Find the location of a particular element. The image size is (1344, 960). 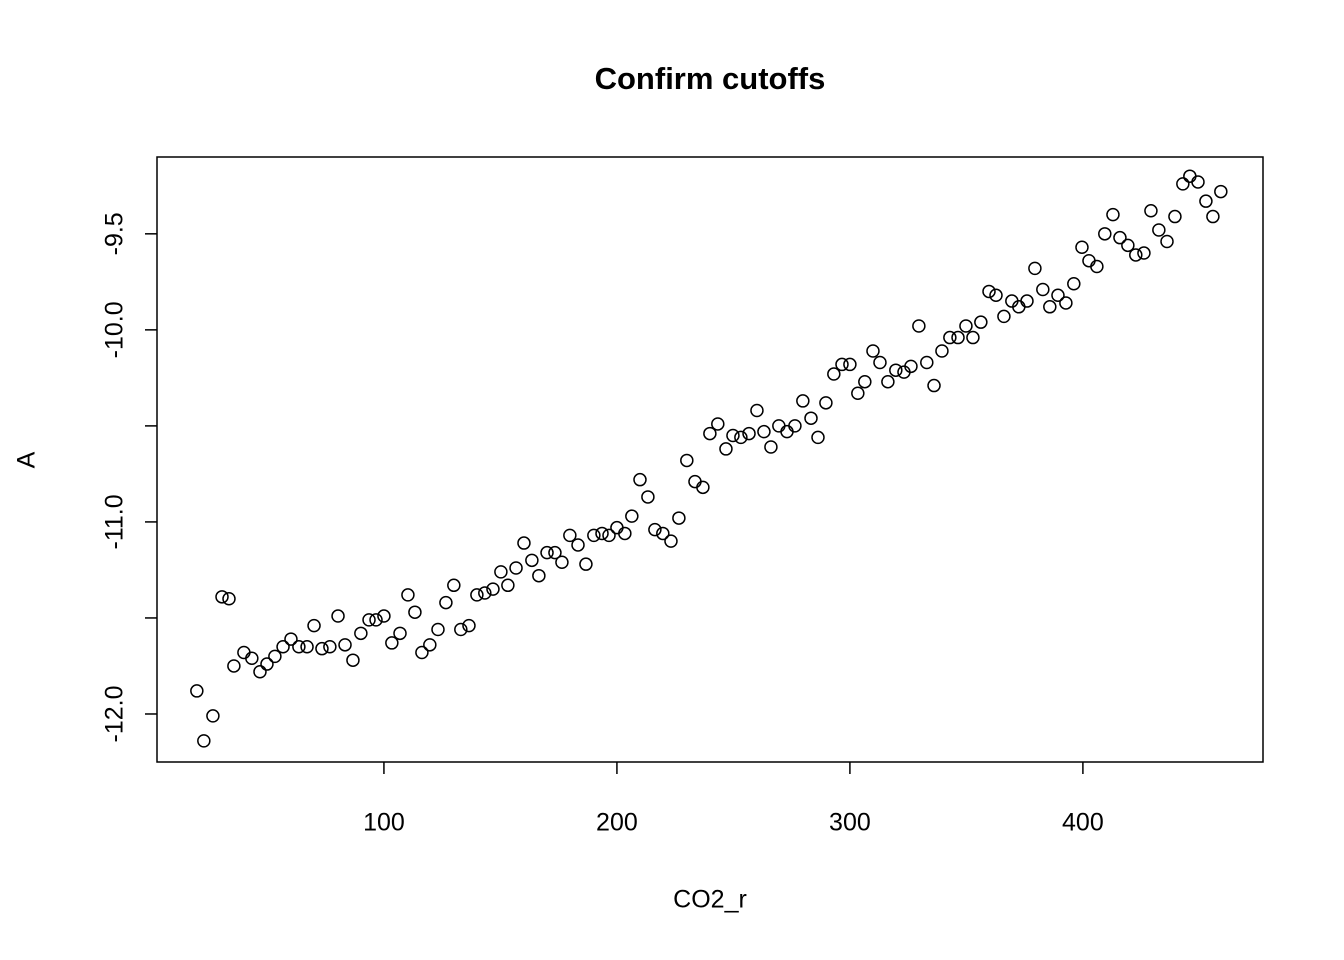

y-tick-label: -9.5 is located at coordinates (115, 233).